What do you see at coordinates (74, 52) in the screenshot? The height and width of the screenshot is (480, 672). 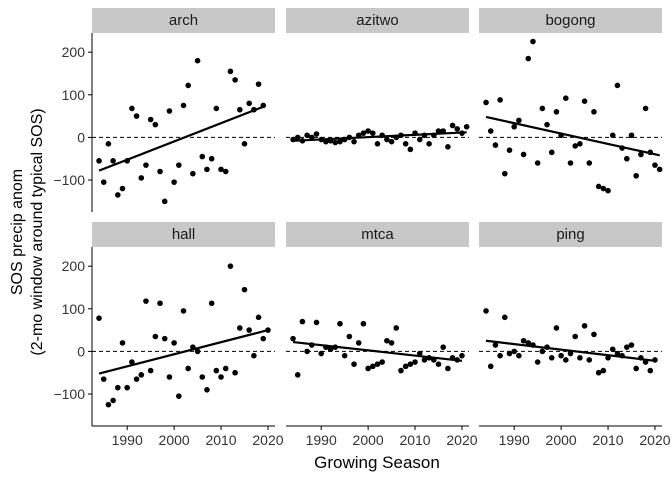 I see `y-tick-label: 200` at bounding box center [74, 52].